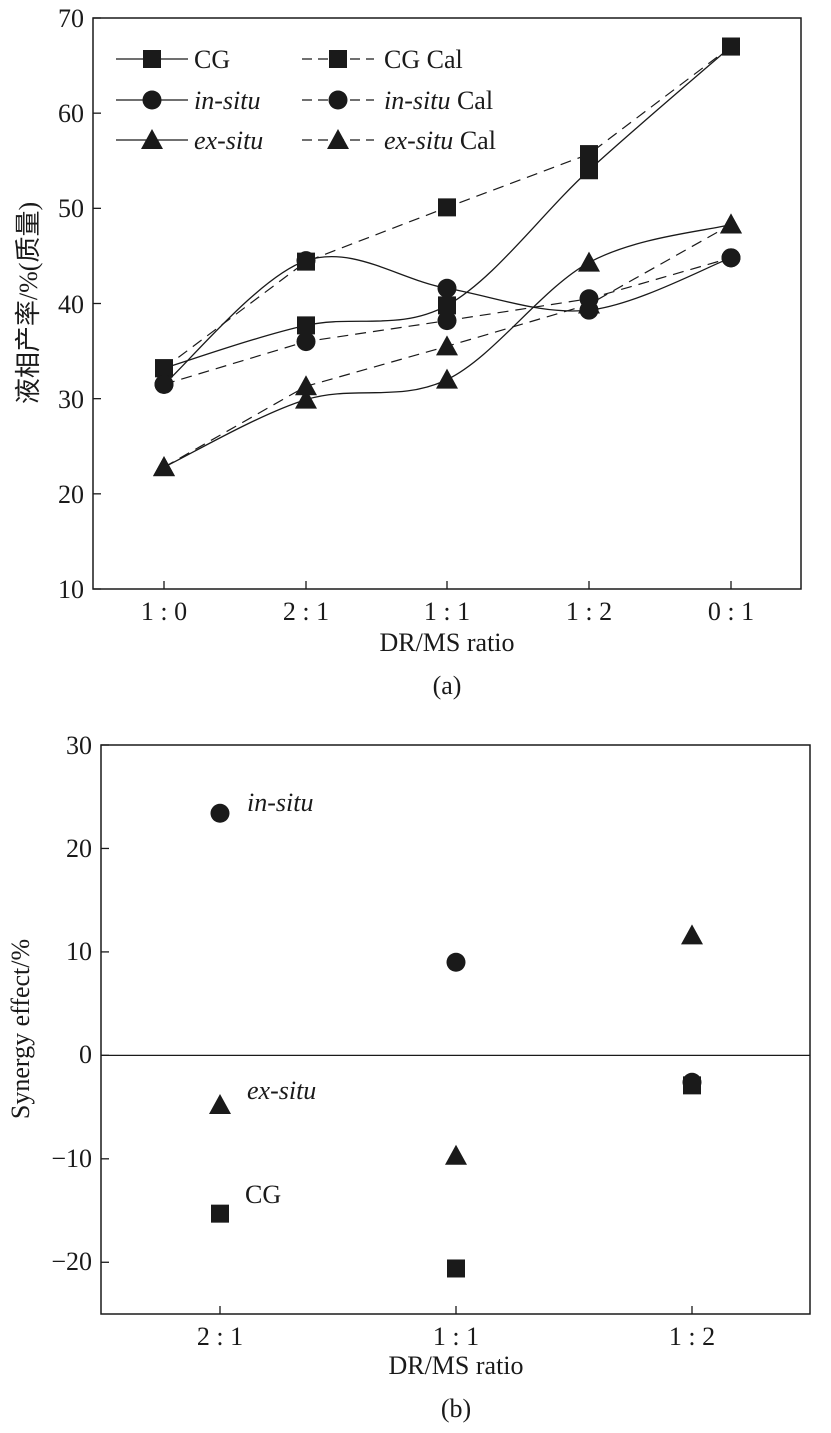 This screenshot has height=1433, width=831. I want to click on y-tick-label-a: 10, so click(71, 589).